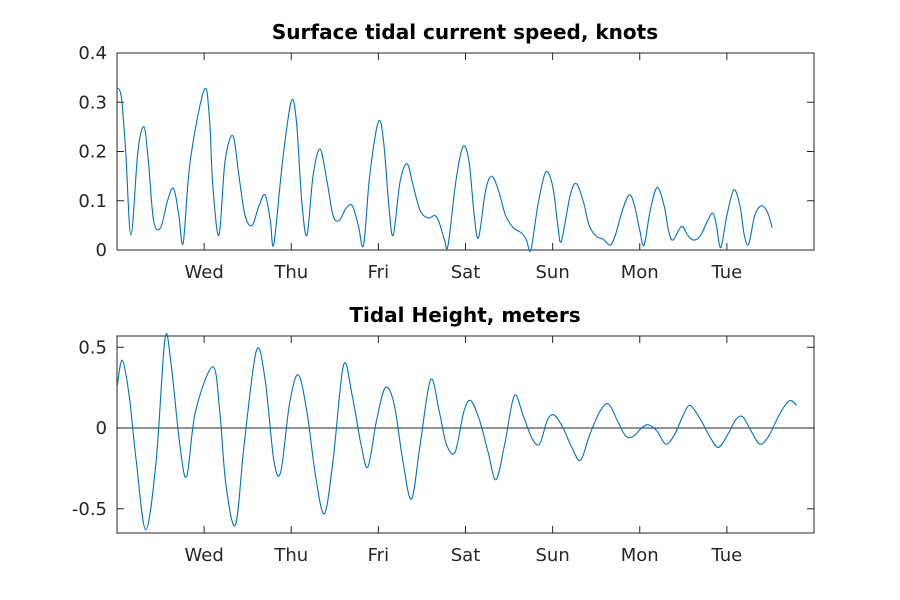  Describe the element at coordinates (290, 555) in the screenshot. I see `tidal-height-x-tick-label: Thu` at that location.